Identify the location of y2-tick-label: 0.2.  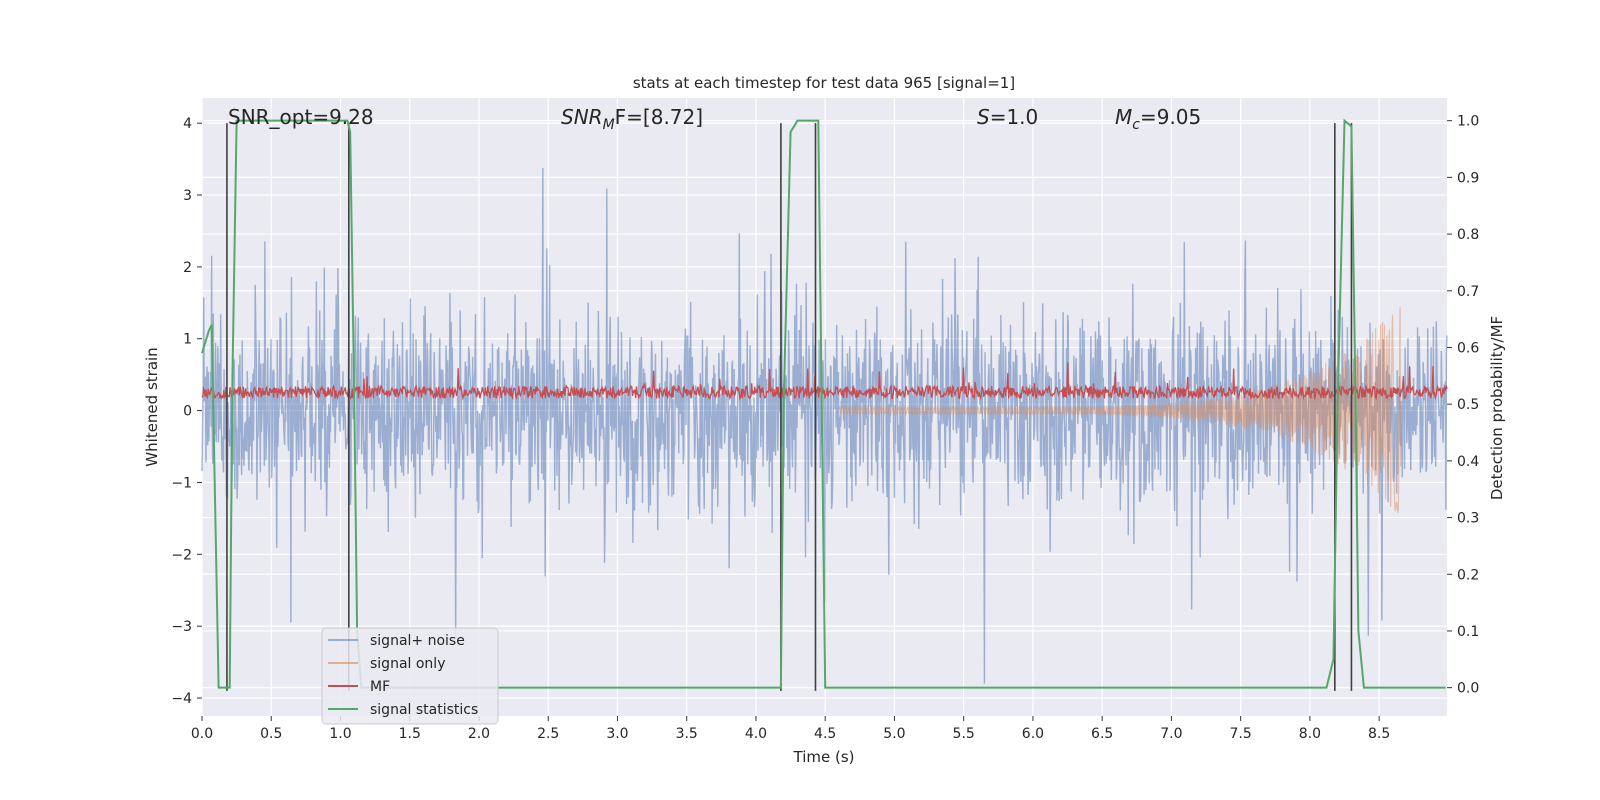
(1468, 575).